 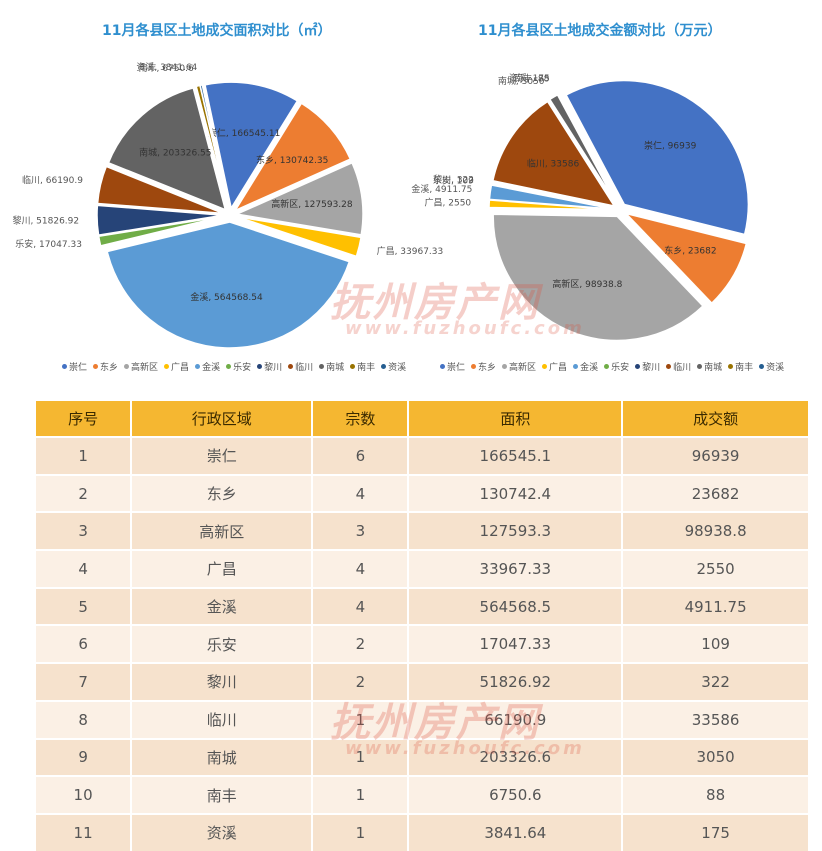 What do you see at coordinates (84, 681) in the screenshot?
I see `cell-index: 7` at bounding box center [84, 681].